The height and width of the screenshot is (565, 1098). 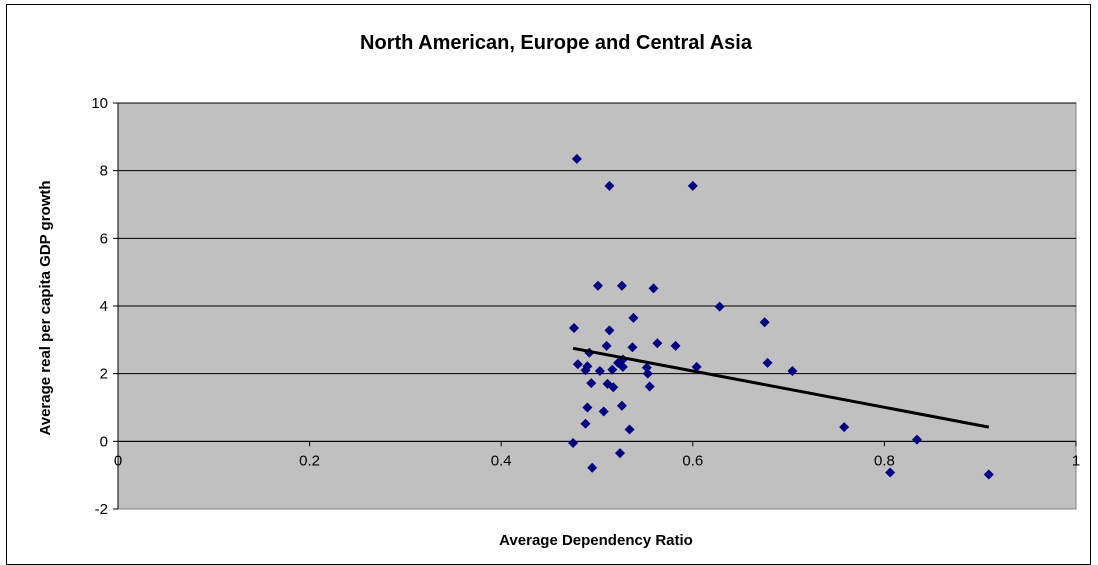 I want to click on x-tick-label: 0.2, so click(x=309, y=460).